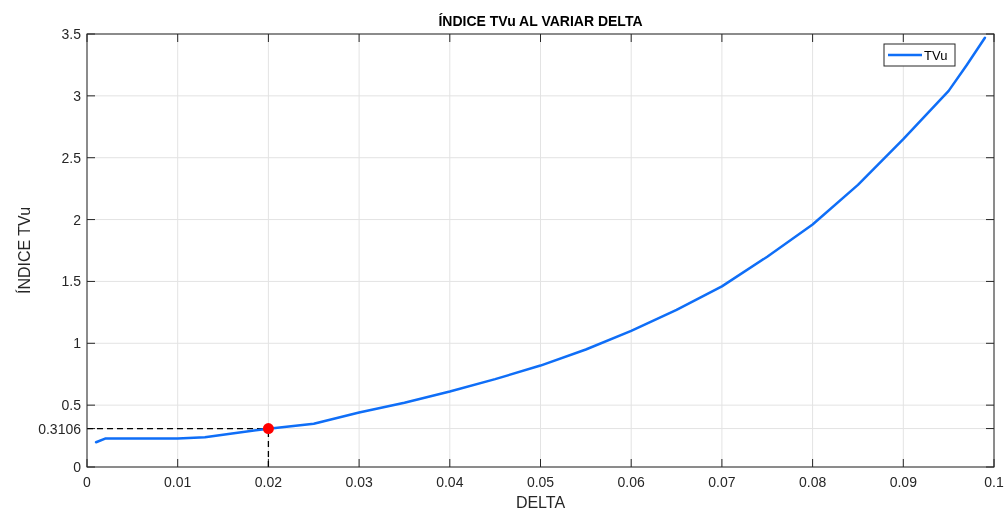 The height and width of the screenshot is (516, 1008). I want to click on y-tick-label: 3.5, so click(71, 34).